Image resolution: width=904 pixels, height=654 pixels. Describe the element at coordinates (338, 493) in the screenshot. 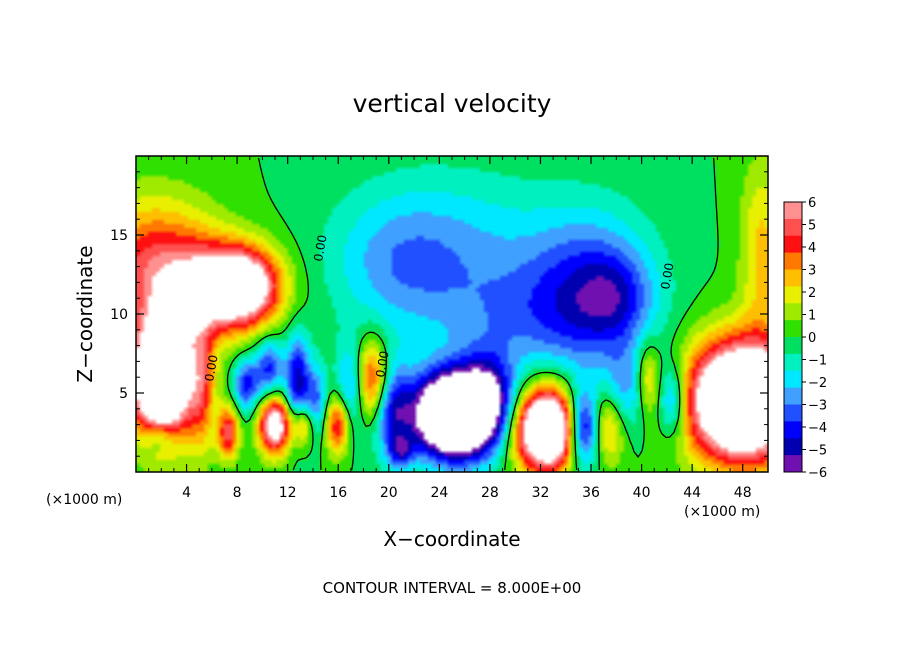

I see `x-tick-label: 16` at that location.